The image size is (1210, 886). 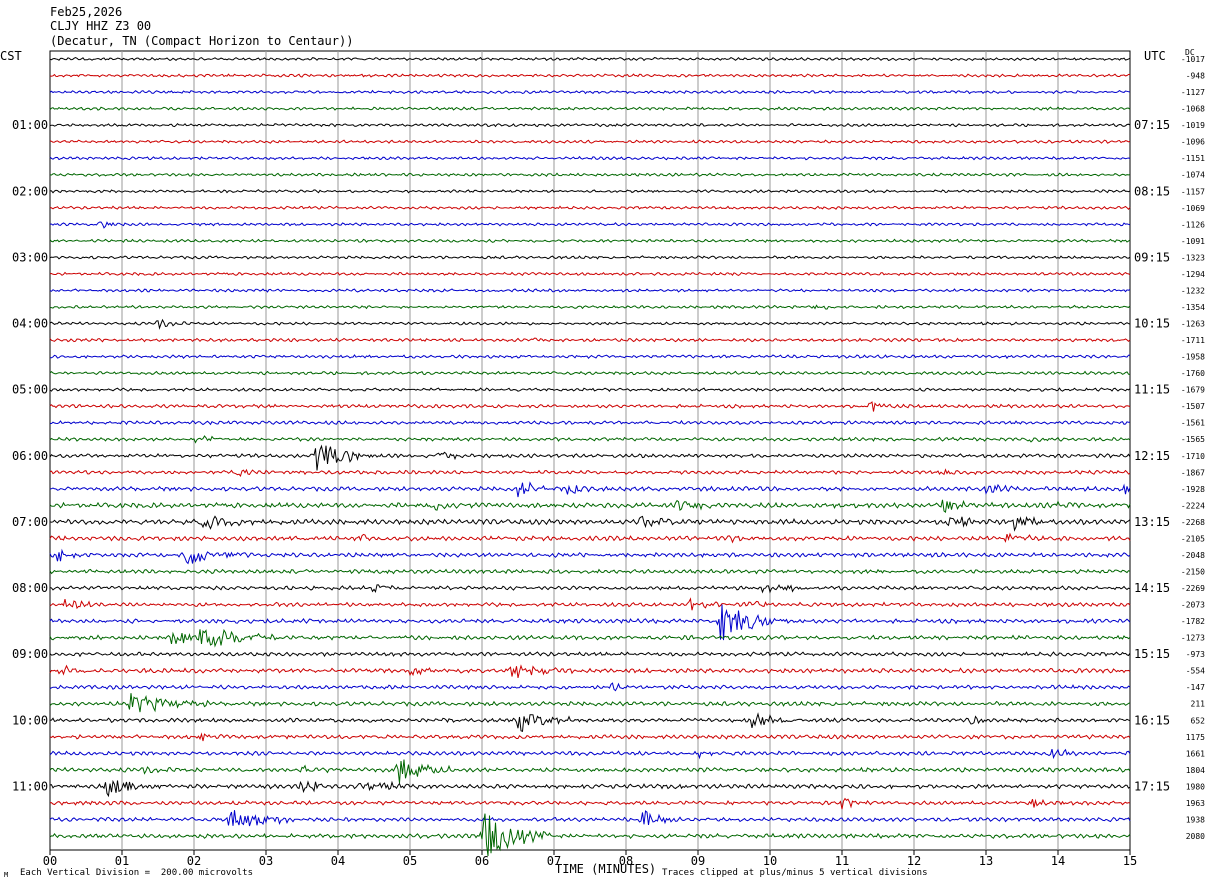 I want to click on x-tick-label-09: 09, so click(x=698, y=861).